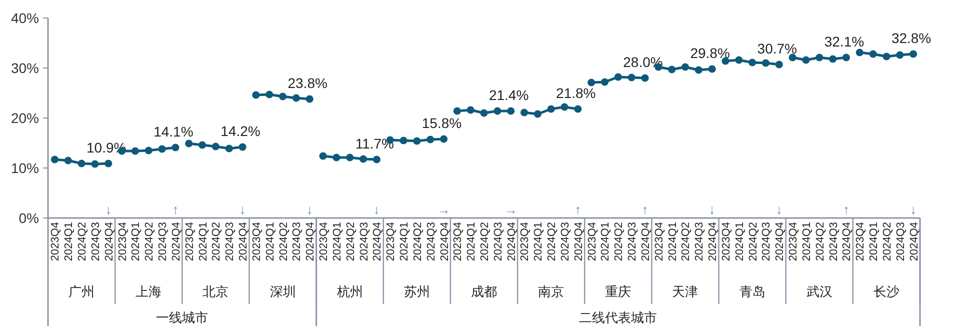 The image size is (960, 328). What do you see at coordinates (551, 291) in the screenshot?
I see `text: 南京` at bounding box center [551, 291].